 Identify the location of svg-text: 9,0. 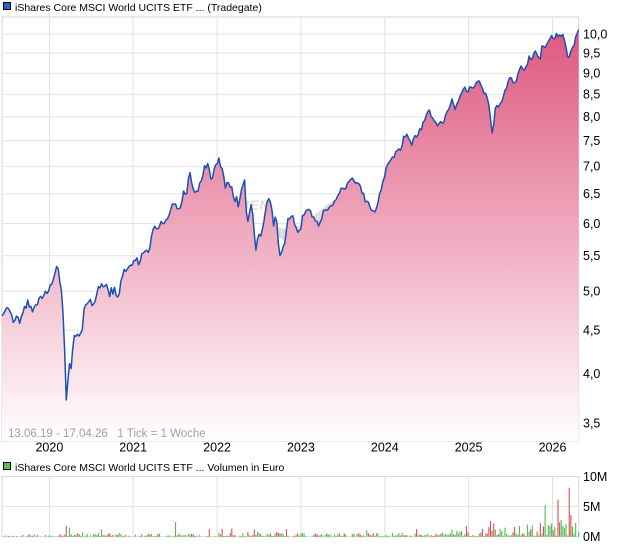
(591, 74).